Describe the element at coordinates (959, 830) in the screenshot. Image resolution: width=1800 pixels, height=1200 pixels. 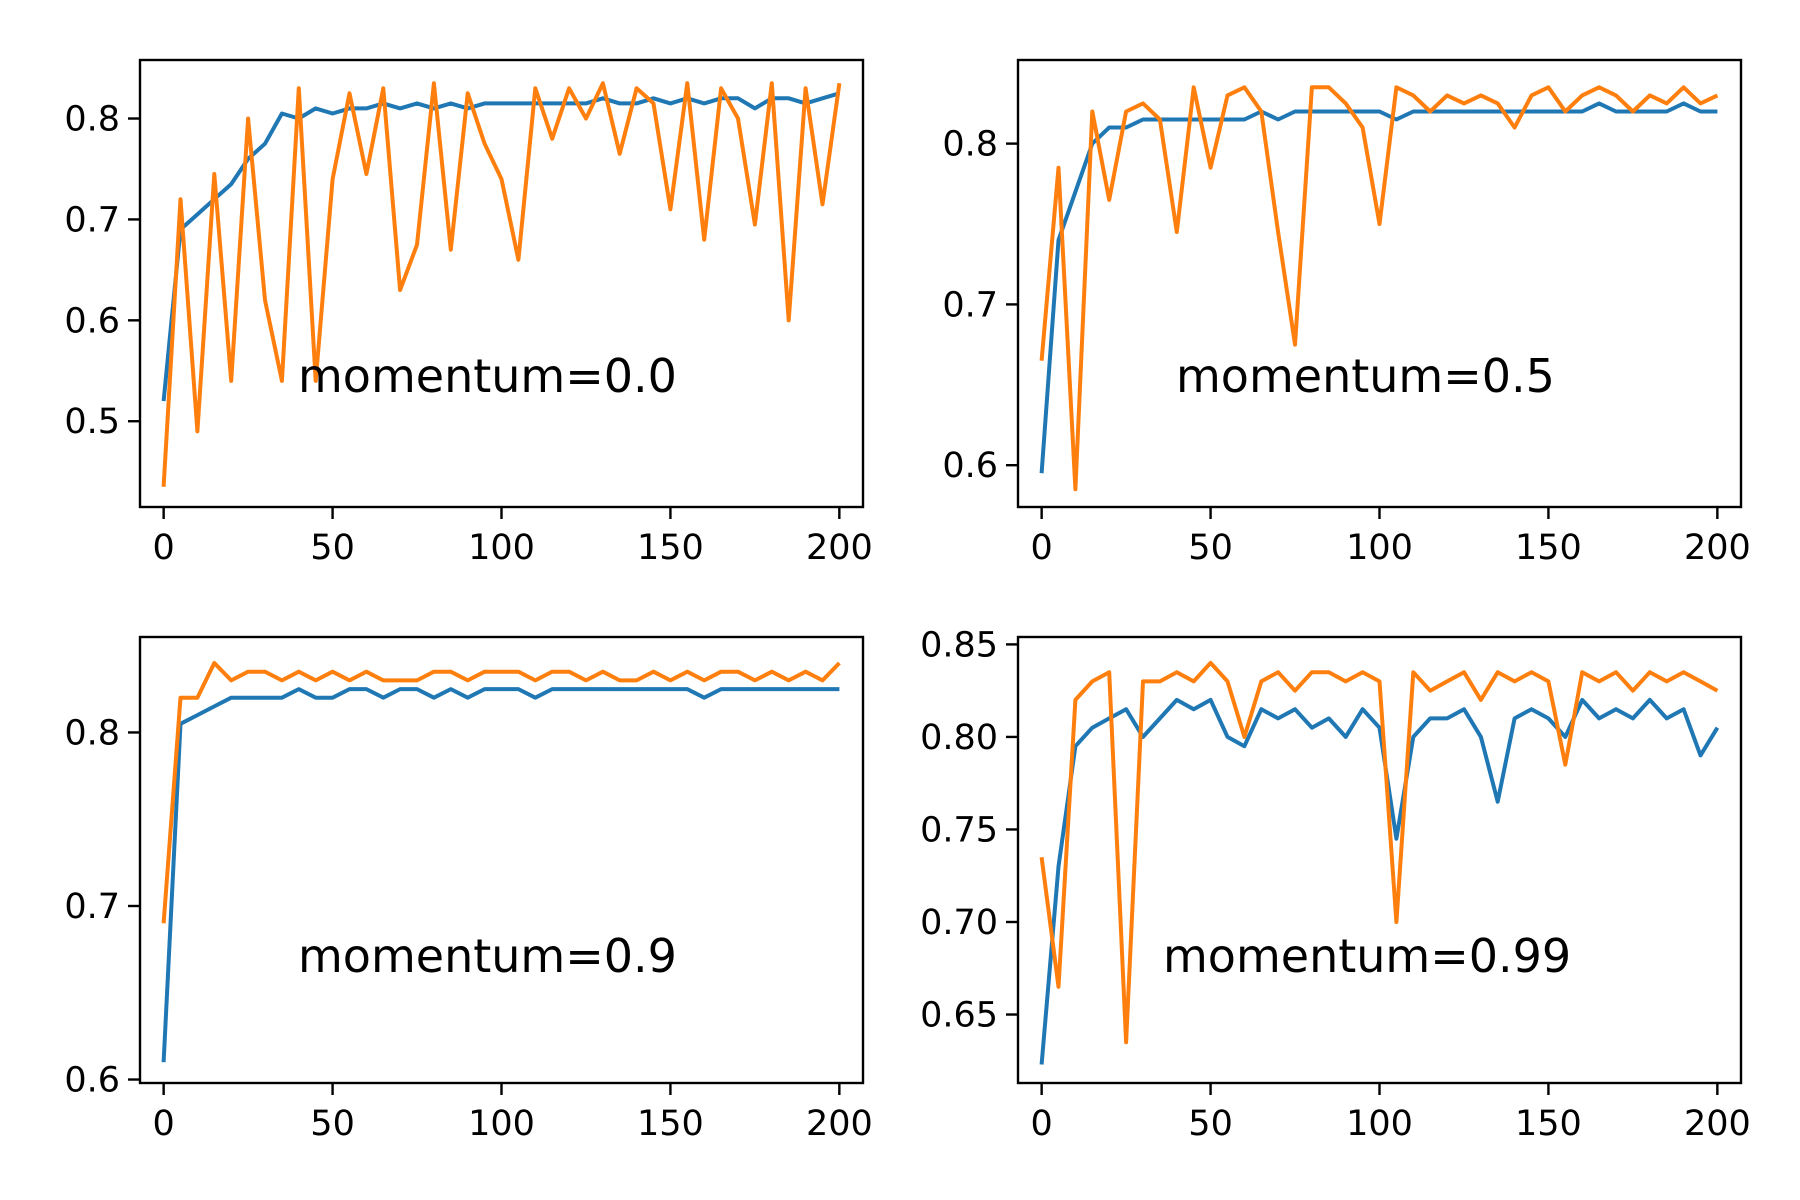
I see `y-tick-label: 0.75` at that location.